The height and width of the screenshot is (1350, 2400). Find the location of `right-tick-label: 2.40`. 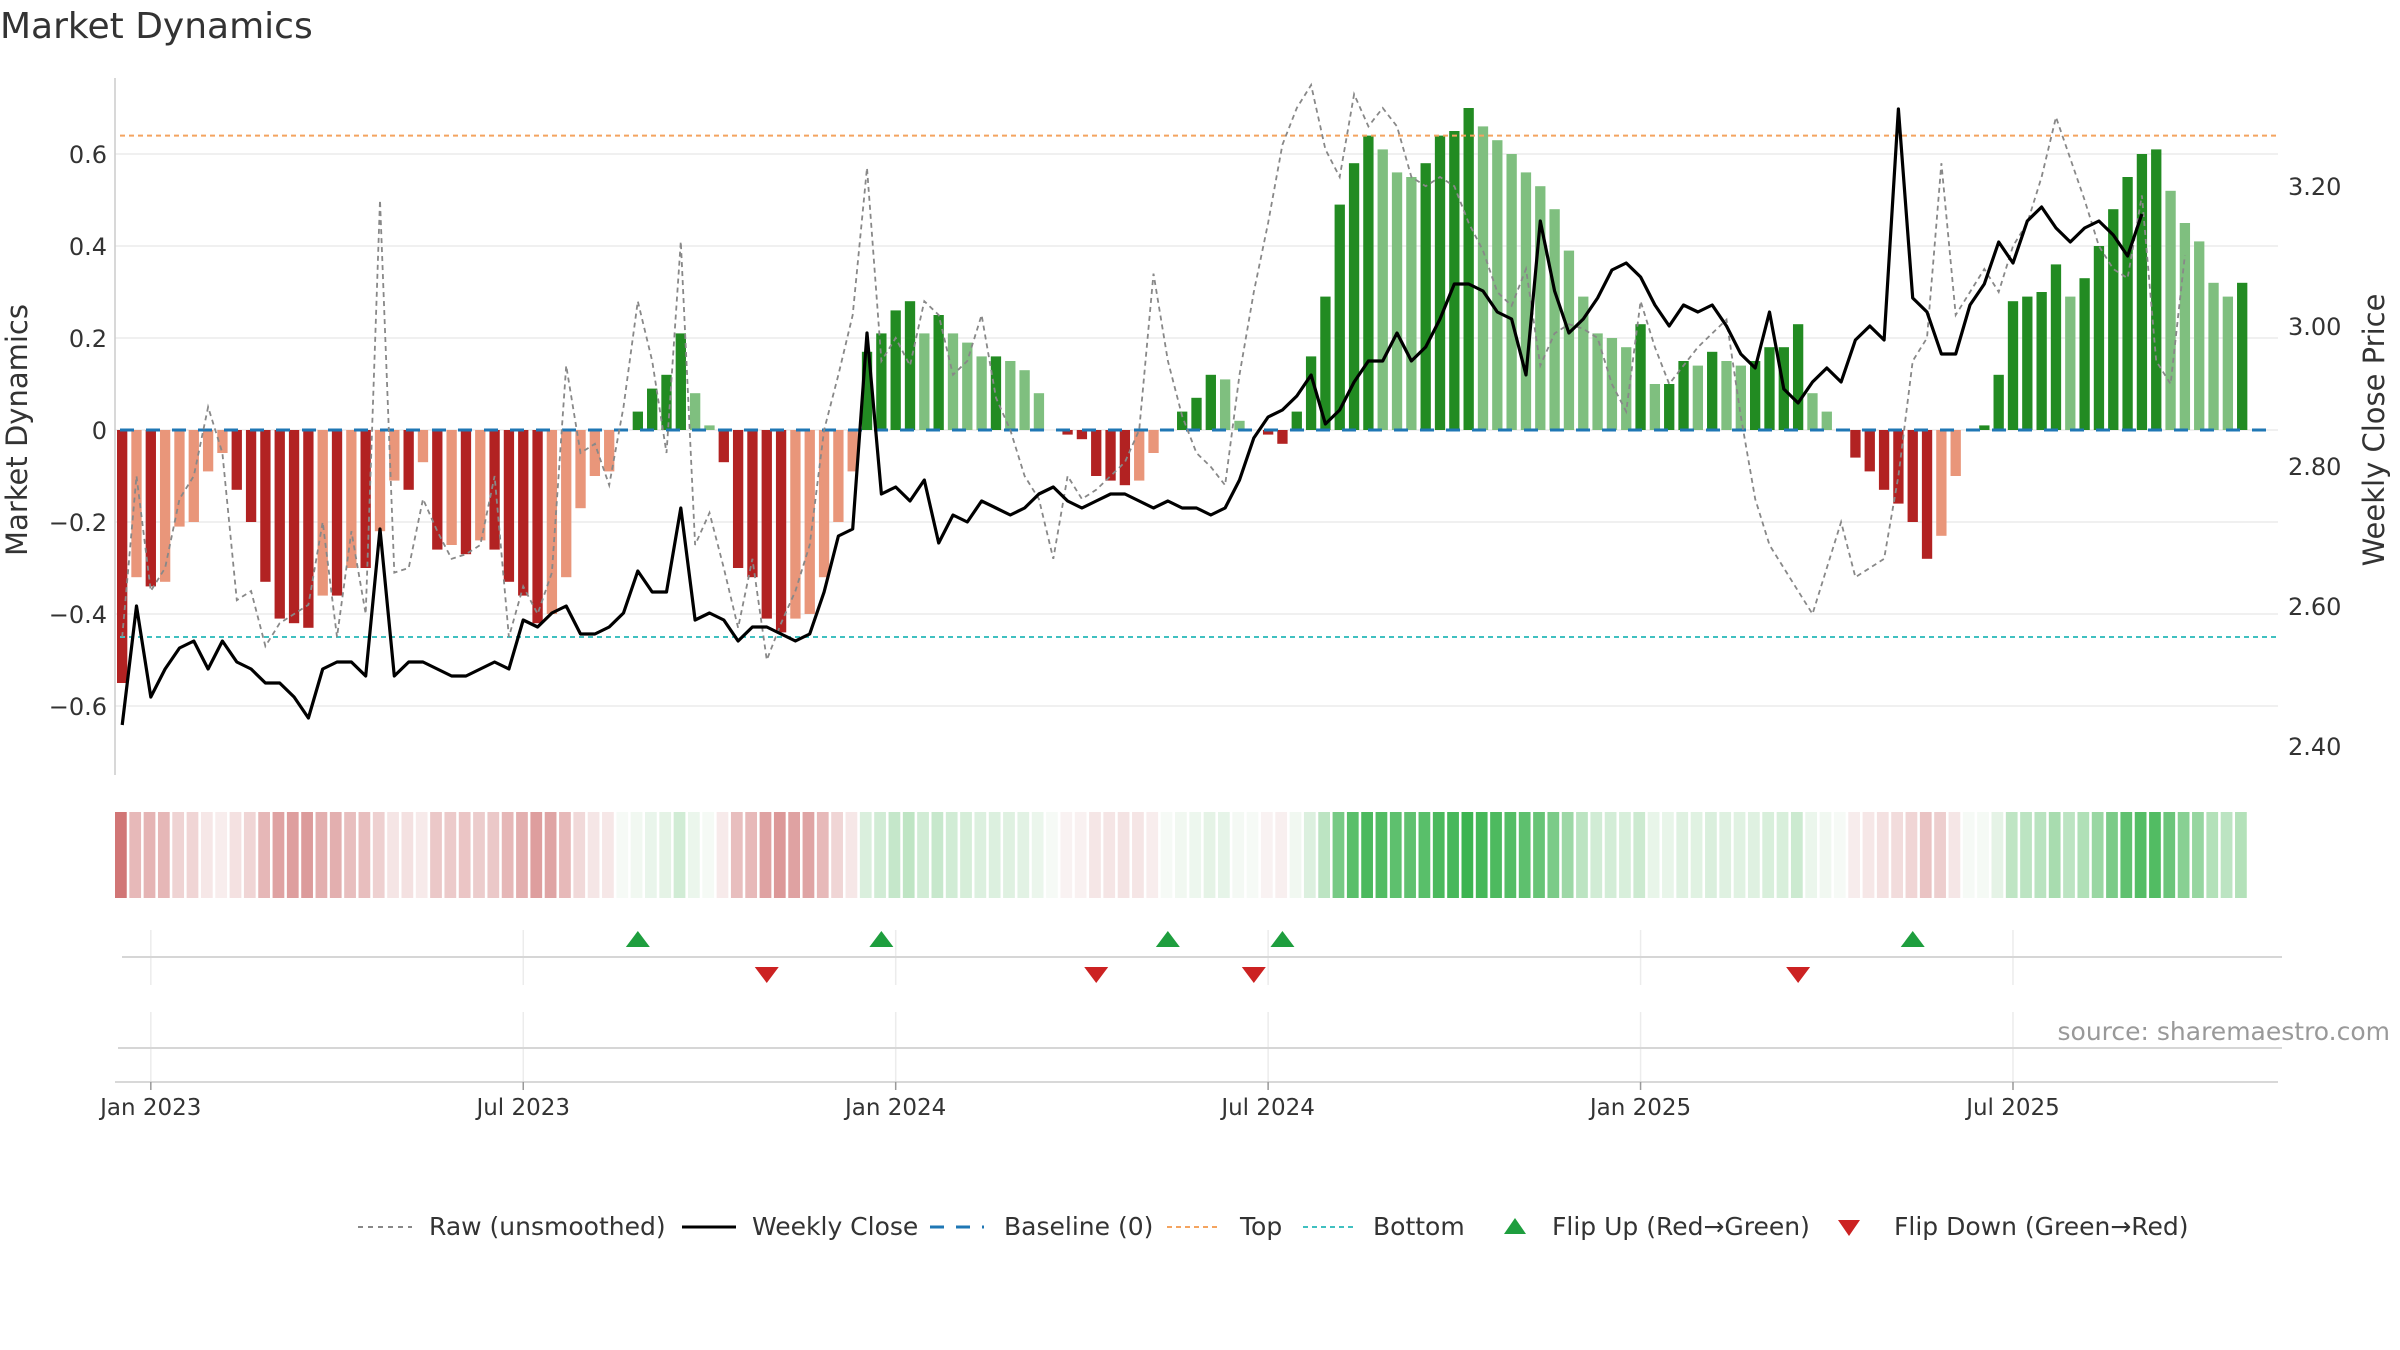

right-tick-label: 2.40 is located at coordinates (2314, 747).